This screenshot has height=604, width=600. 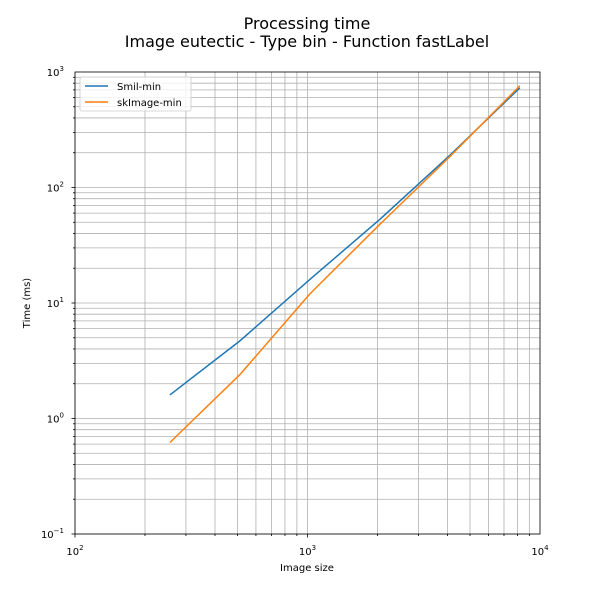 What do you see at coordinates (55, 303) in the screenshot?
I see `y-tick-label: 10¹` at bounding box center [55, 303].